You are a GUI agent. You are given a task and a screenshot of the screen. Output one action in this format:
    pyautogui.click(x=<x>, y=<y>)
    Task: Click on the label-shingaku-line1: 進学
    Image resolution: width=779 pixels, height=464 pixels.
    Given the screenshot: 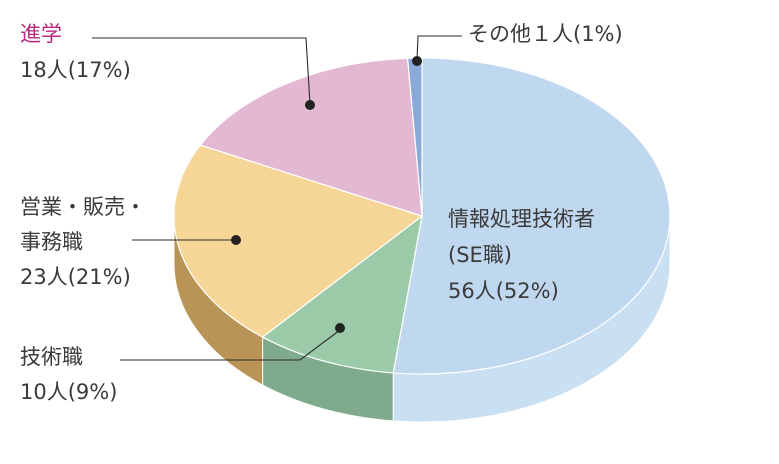 What is the action you would take?
    pyautogui.click(x=41, y=34)
    